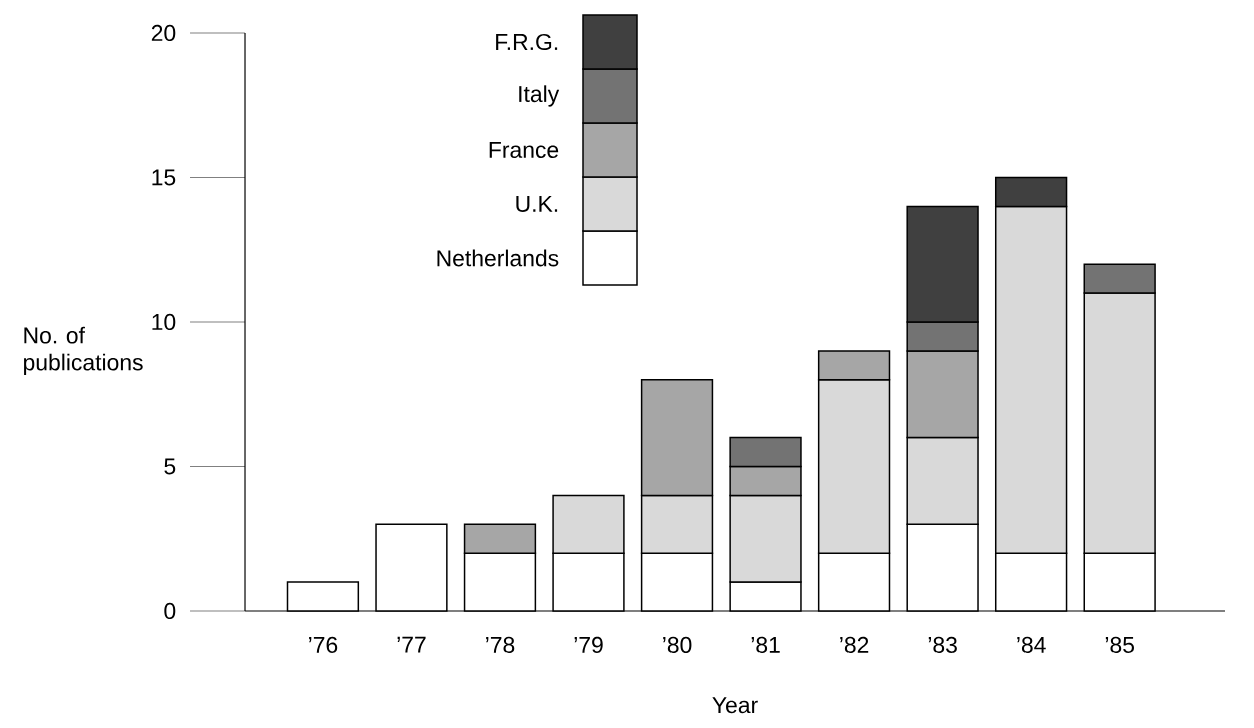  What do you see at coordinates (411, 644) in the screenshot?
I see `x-tick-label: ’77` at bounding box center [411, 644].